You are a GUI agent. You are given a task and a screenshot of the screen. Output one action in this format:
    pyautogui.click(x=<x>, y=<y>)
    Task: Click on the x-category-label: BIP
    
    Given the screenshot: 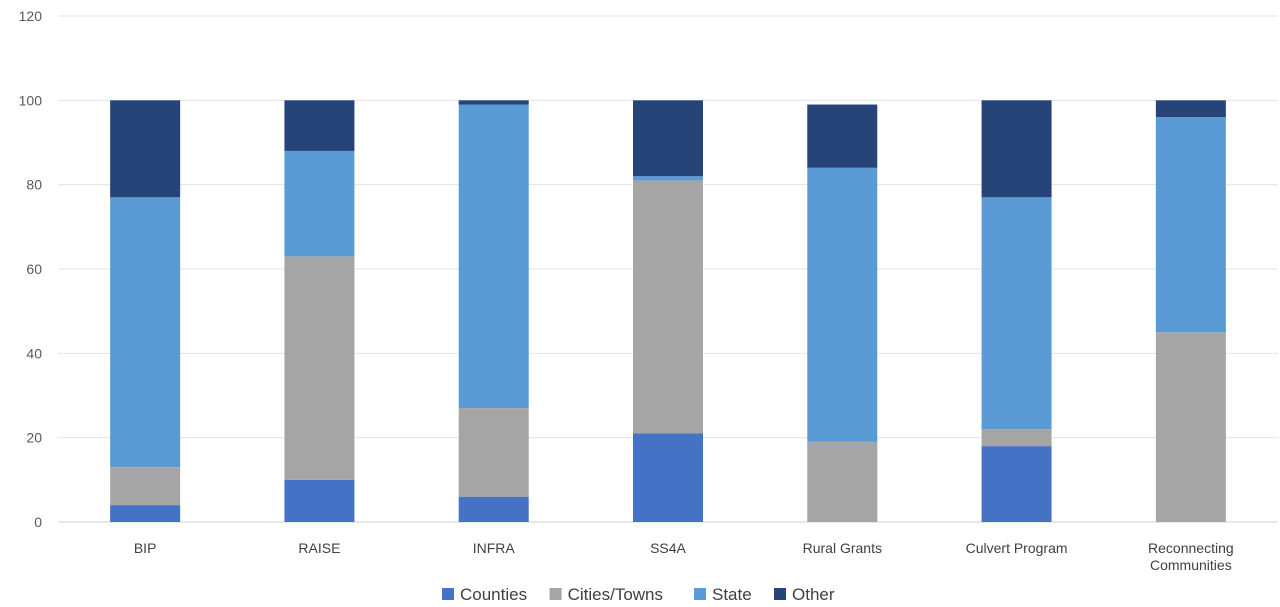 What is the action you would take?
    pyautogui.click(x=145, y=548)
    